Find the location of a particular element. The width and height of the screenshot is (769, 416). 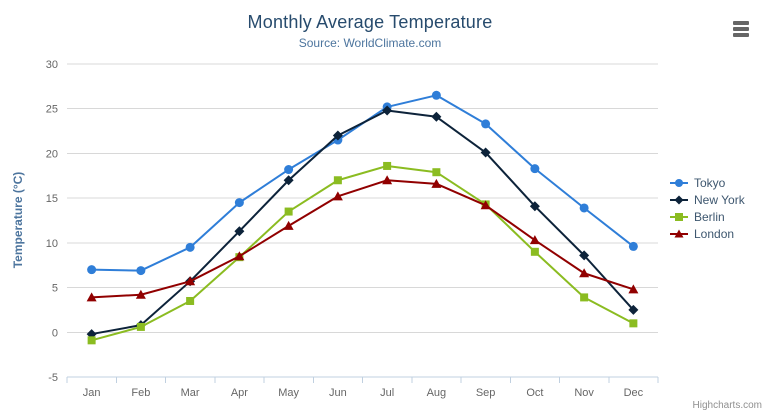

circle-legend-symbol is located at coordinates (679, 183).